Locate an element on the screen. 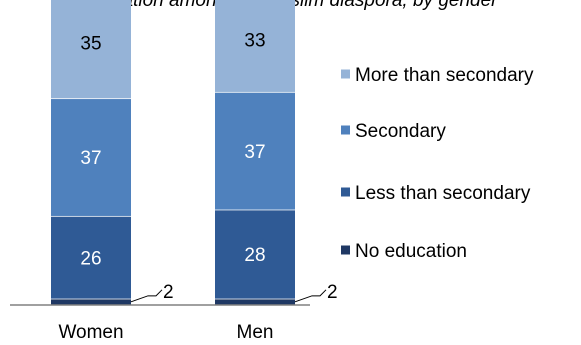 The image size is (581, 345). legend-label-less-than-secondary: Less than secondary is located at coordinates (443, 193).